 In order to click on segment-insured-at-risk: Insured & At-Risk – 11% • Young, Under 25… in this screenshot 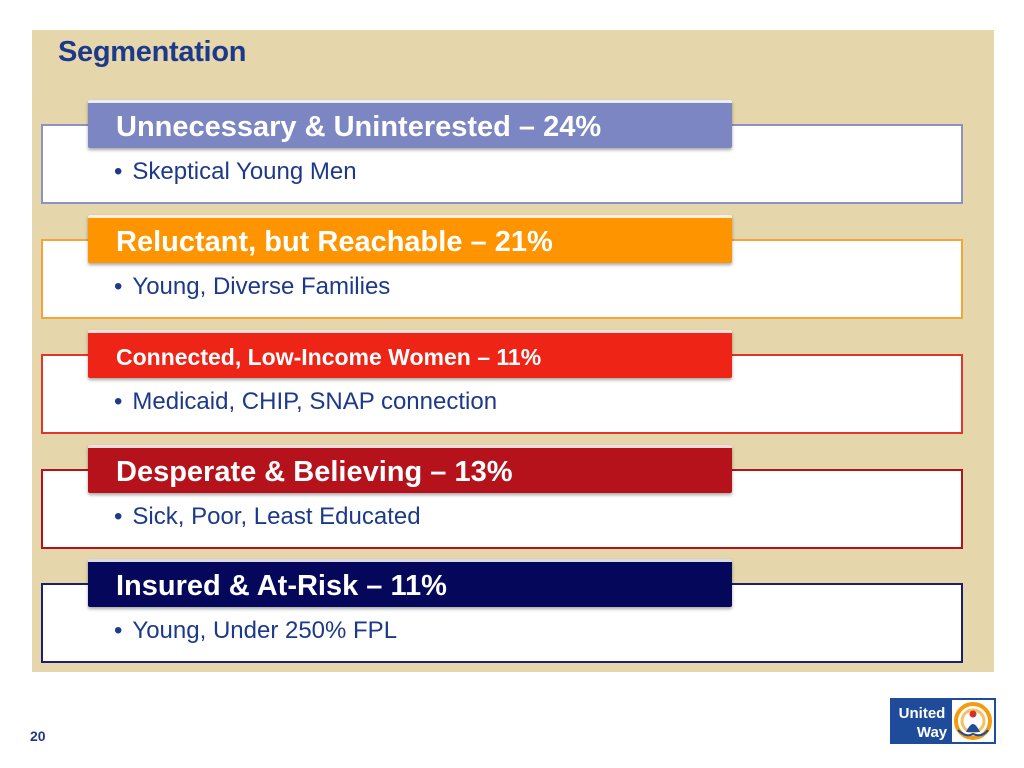, I will do `click(512, 614)`.